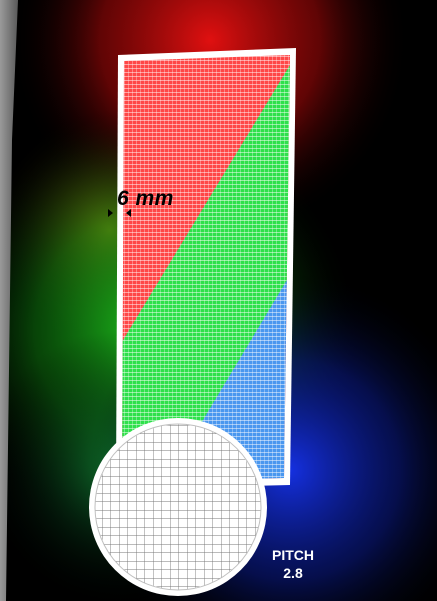 This screenshot has width=437, height=601. Describe the element at coordinates (119, 213) in the screenshot. I see `dimension-arrows` at that location.